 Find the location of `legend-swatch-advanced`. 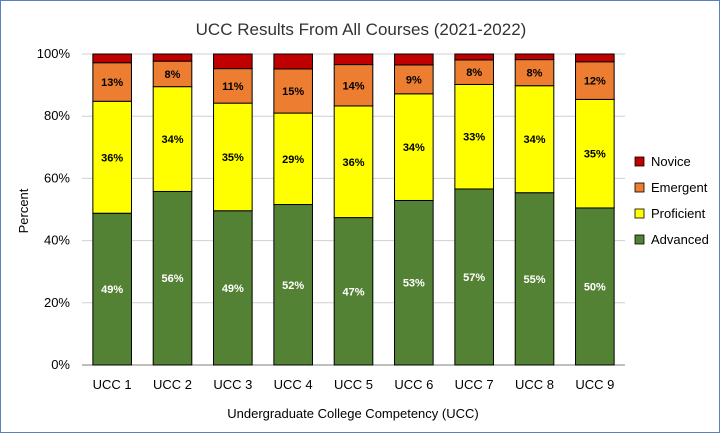

legend-swatch-advanced is located at coordinates (639, 239).